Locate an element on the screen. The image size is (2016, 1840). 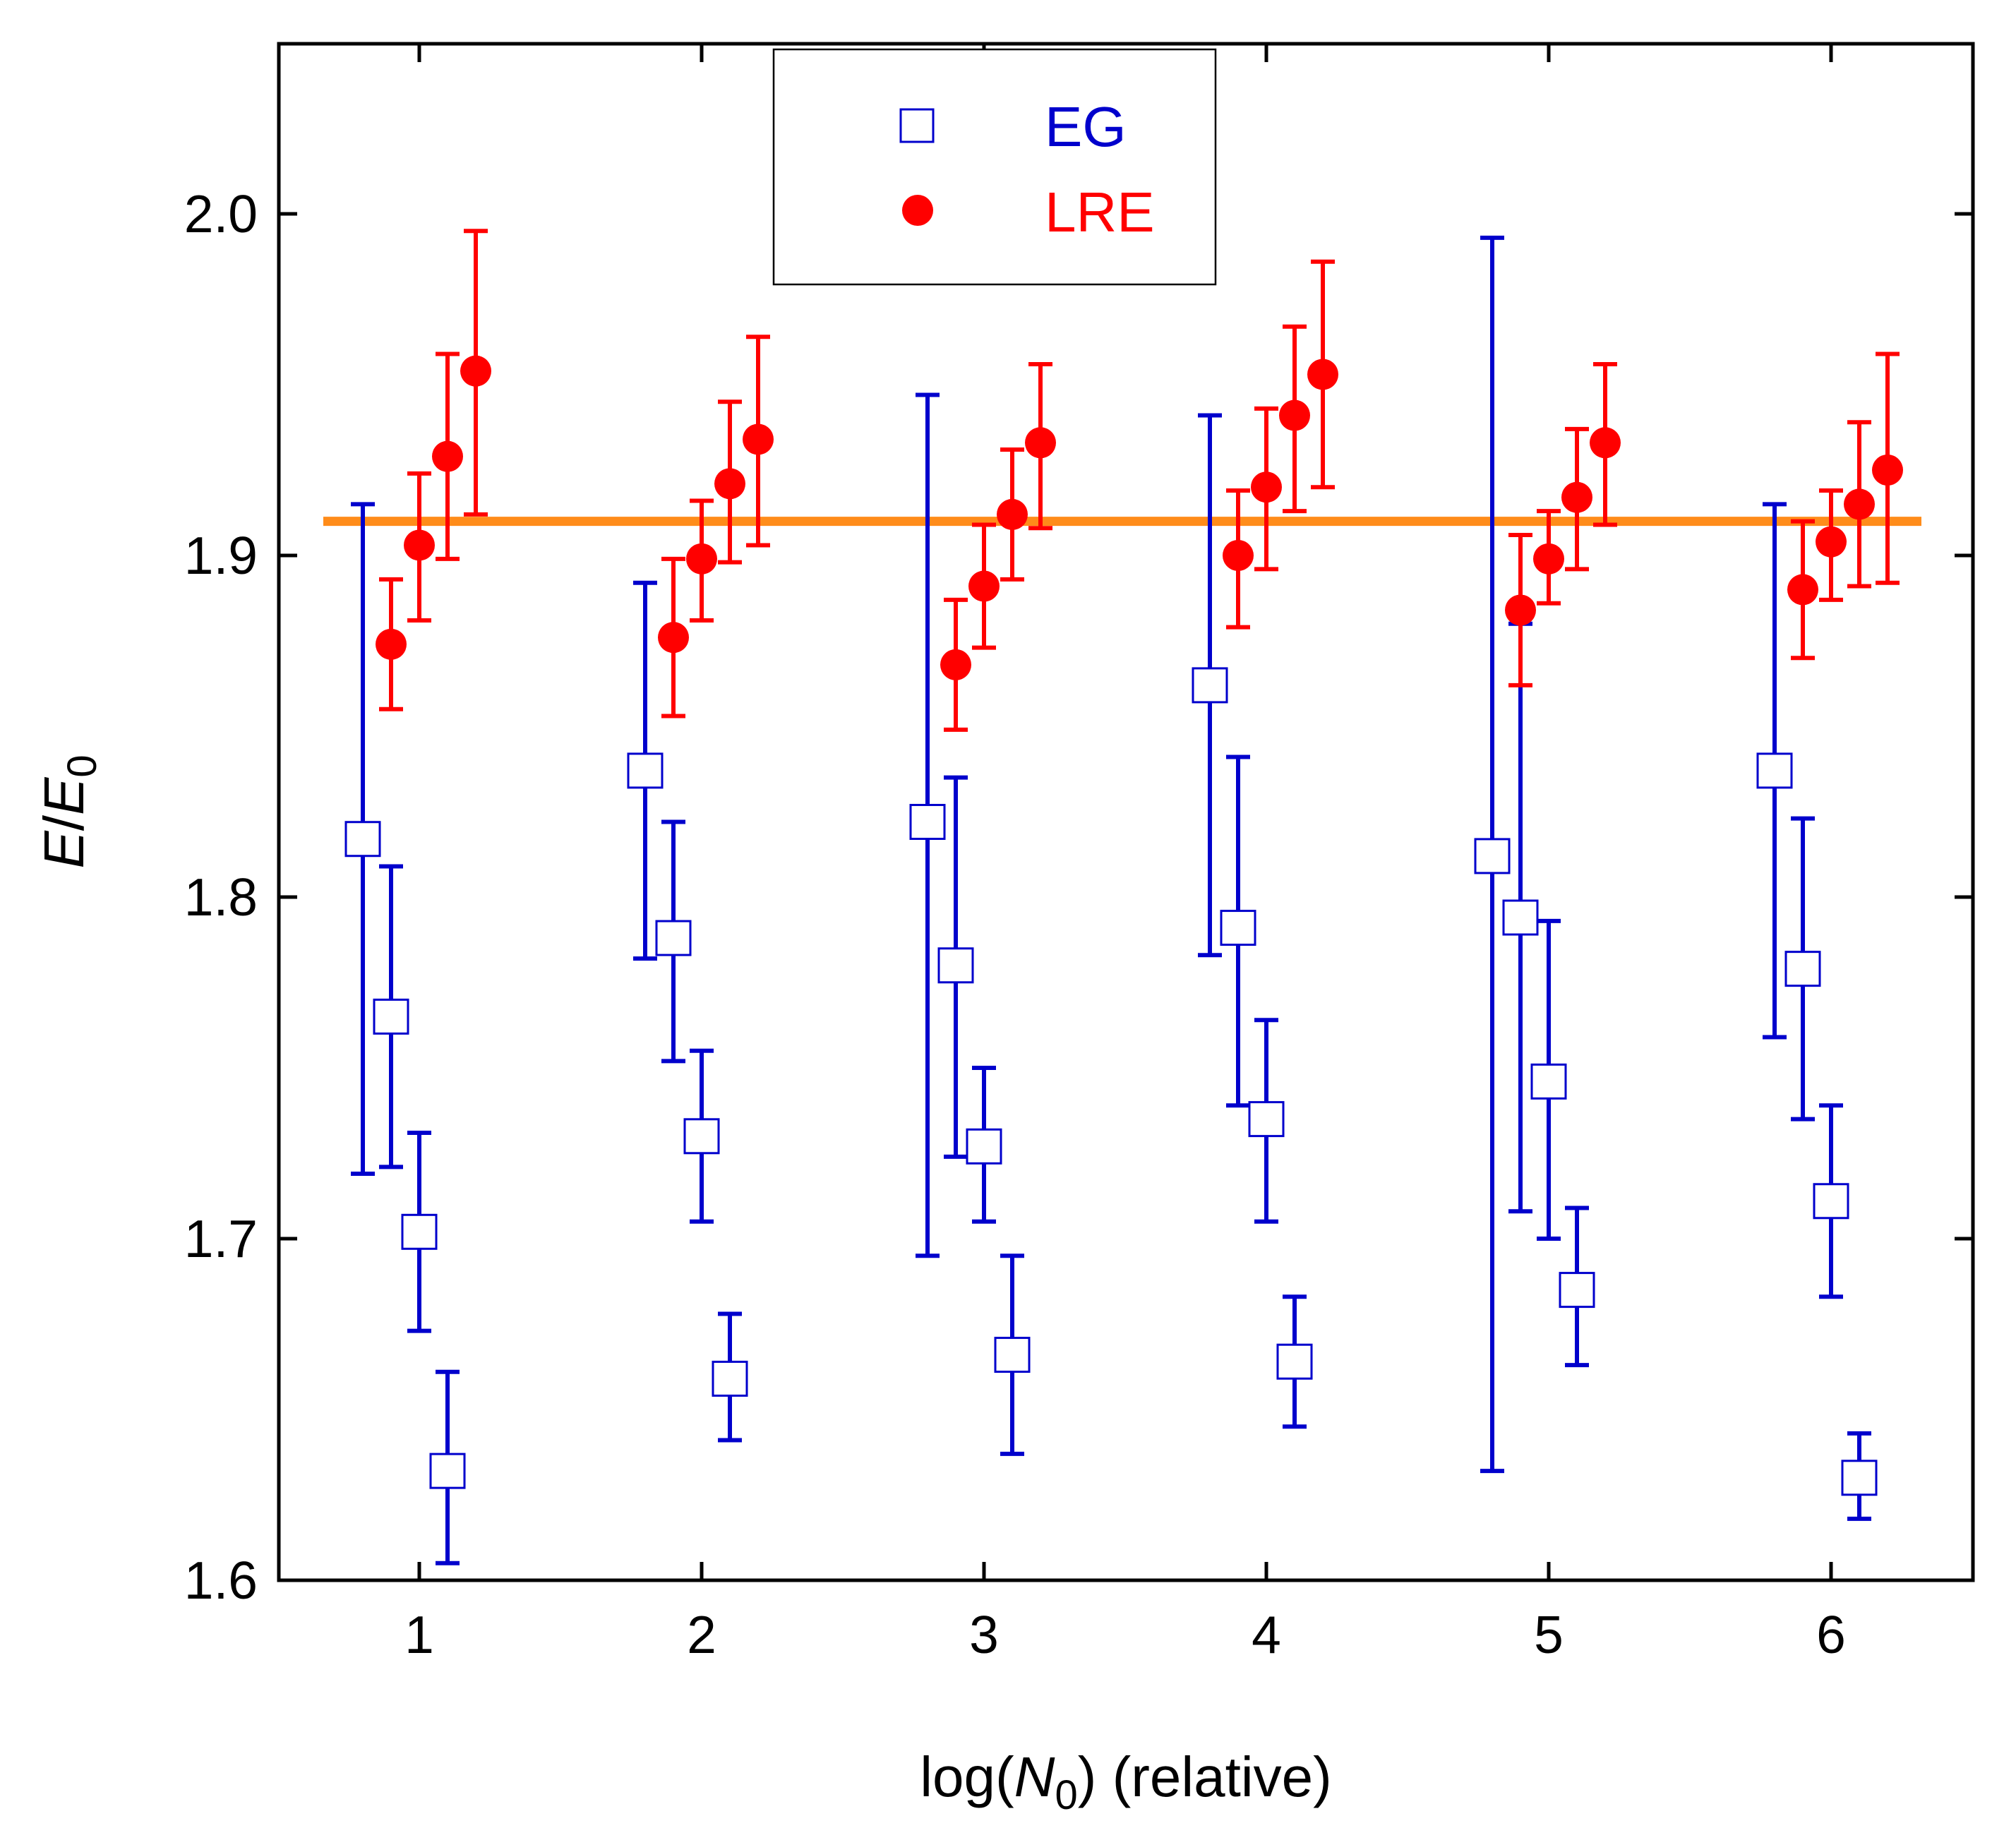
x-tick-label: 1 is located at coordinates (419, 1634).